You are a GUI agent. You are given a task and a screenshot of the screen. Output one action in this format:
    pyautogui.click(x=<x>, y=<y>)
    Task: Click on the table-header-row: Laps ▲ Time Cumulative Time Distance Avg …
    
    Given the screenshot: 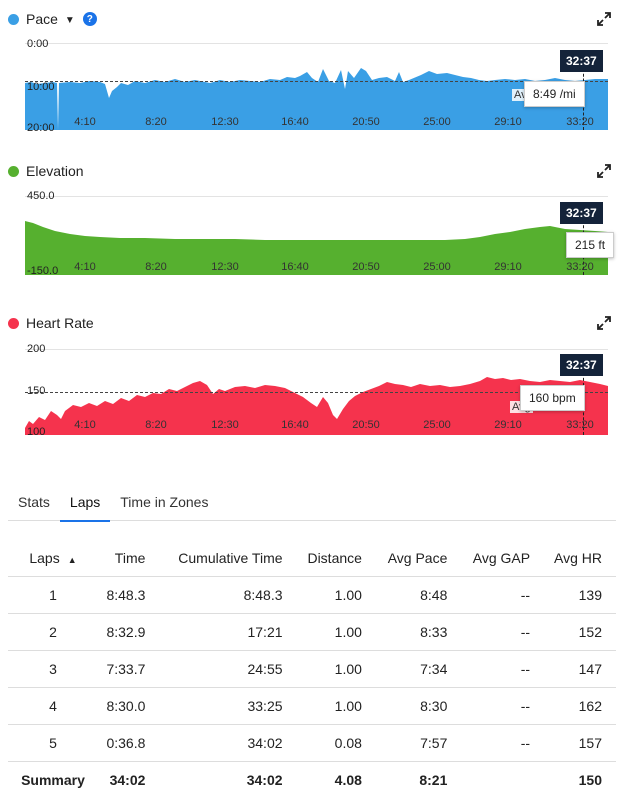 What is the action you would take?
    pyautogui.click(x=312, y=558)
    